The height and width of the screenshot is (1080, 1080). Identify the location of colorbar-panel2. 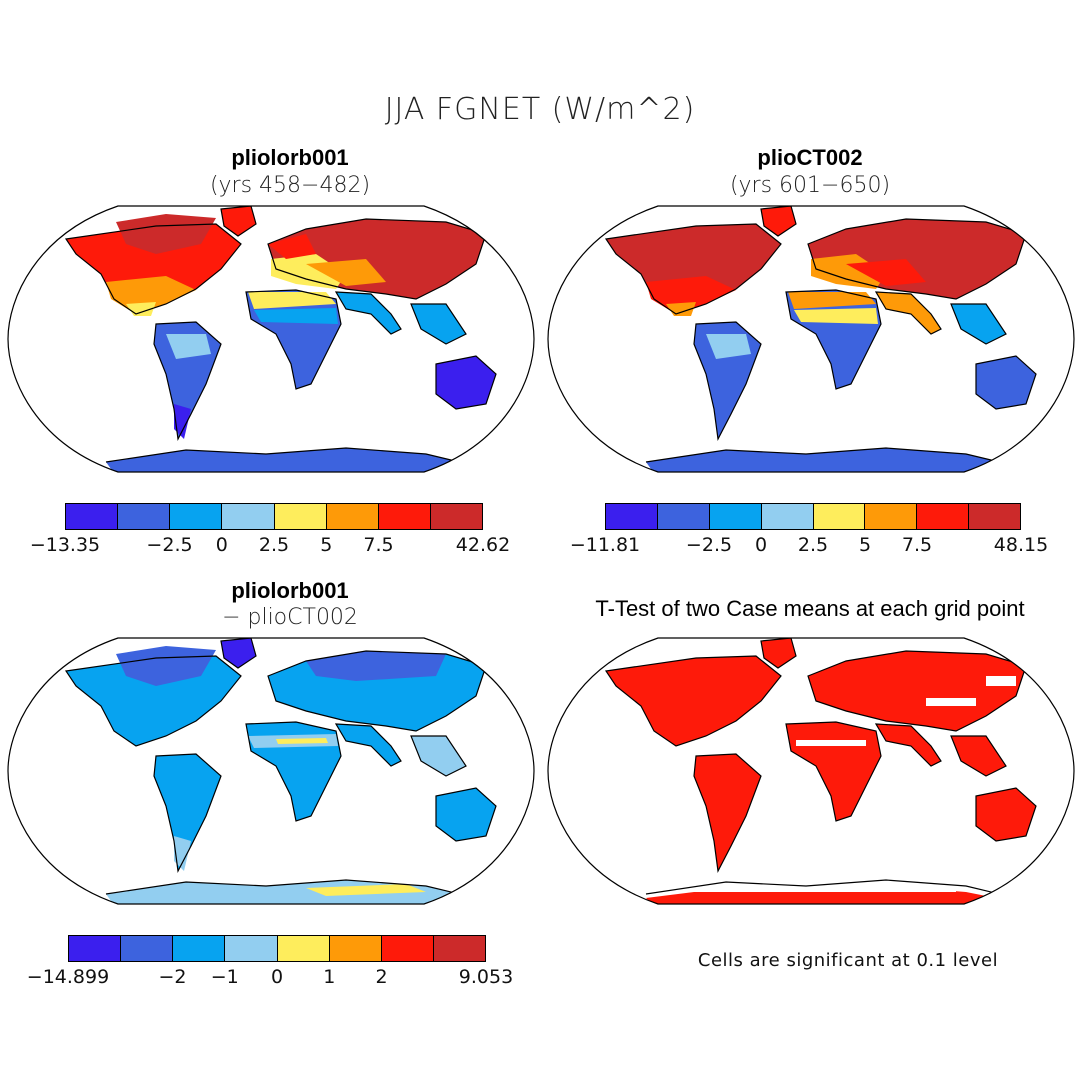
(813, 516).